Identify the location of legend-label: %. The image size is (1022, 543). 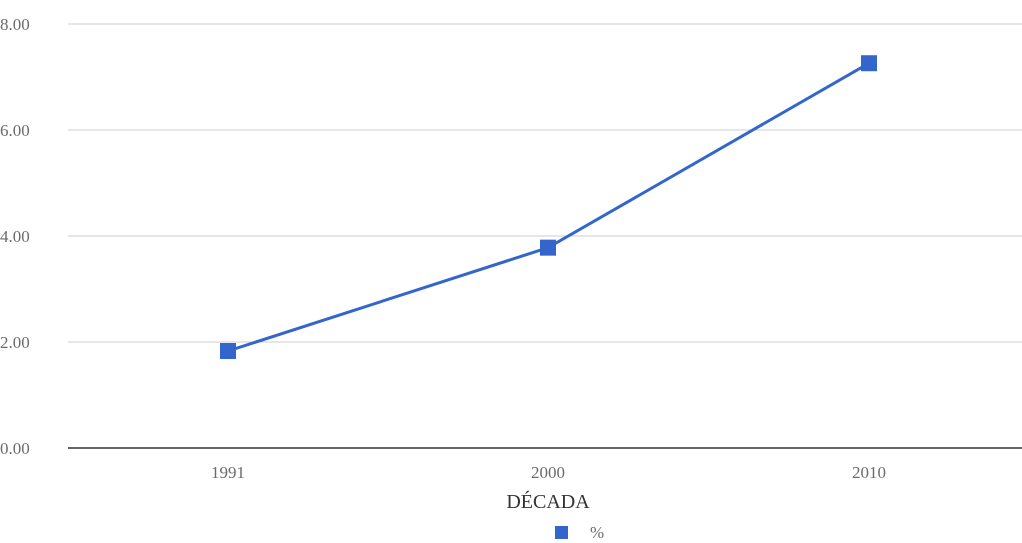
(597, 532).